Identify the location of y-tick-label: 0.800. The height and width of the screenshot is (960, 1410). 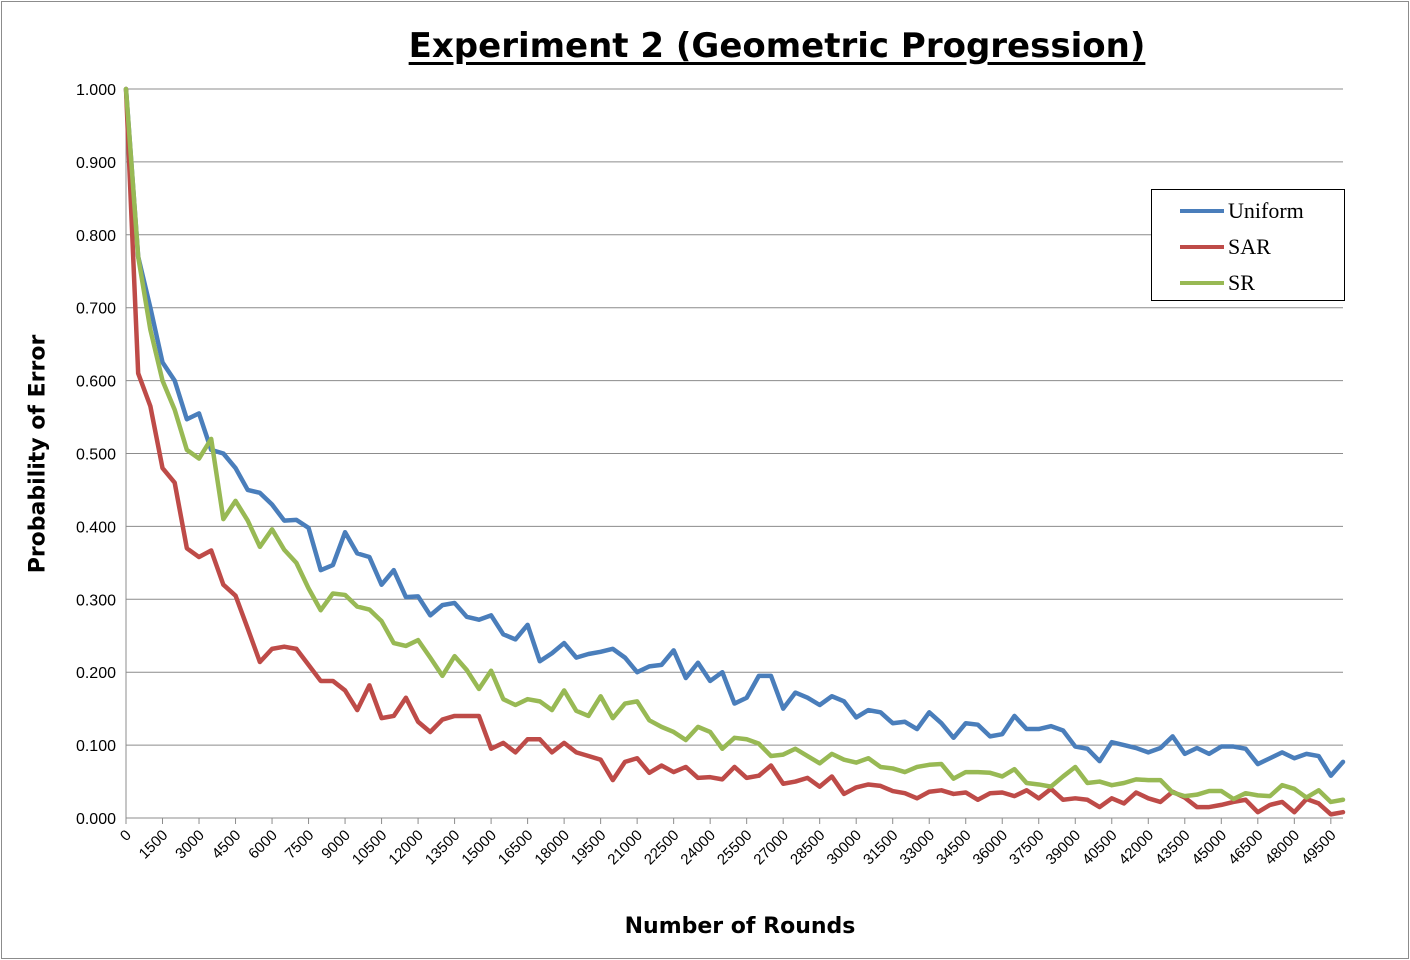
(96, 236).